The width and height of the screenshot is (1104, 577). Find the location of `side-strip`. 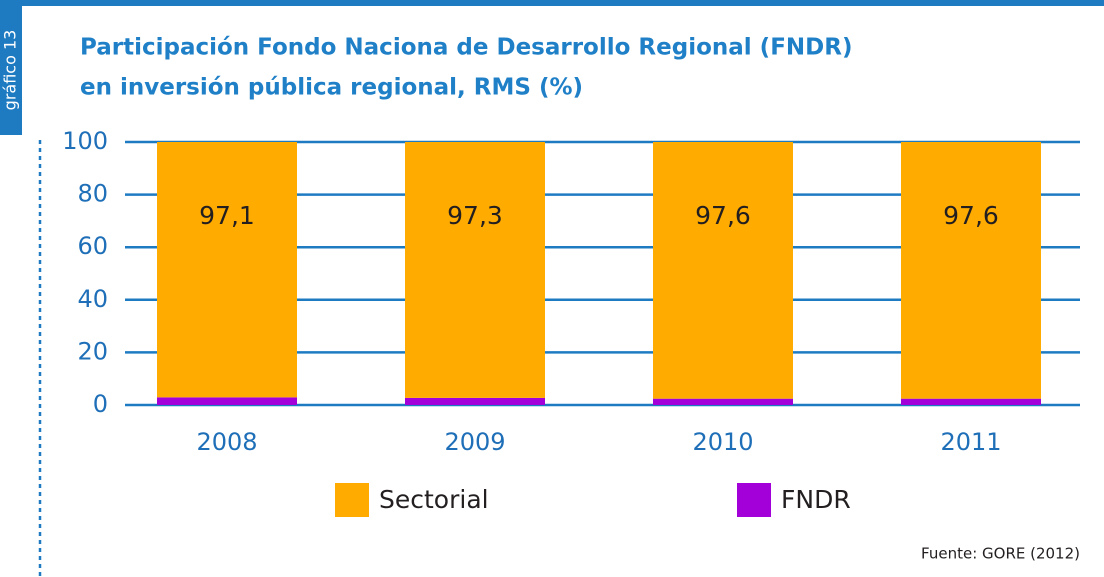

side-strip is located at coordinates (11, 67).